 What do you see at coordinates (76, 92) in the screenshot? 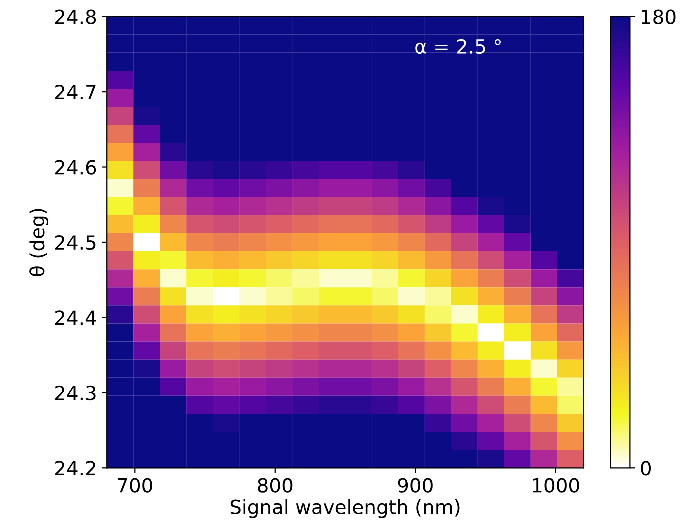
I see `y-tick-label: 24.7` at bounding box center [76, 92].